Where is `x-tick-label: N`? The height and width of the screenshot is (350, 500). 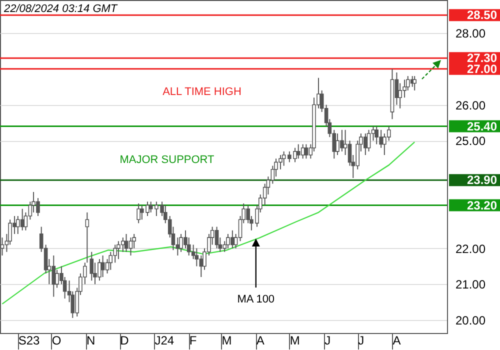
x-tick-label: N is located at coordinates (91, 341).